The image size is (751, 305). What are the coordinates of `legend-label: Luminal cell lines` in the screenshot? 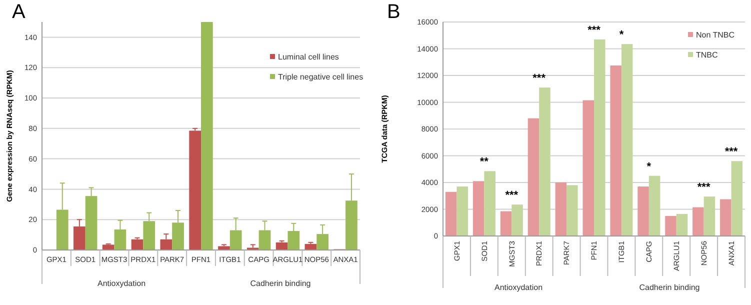 It's located at (308, 57).